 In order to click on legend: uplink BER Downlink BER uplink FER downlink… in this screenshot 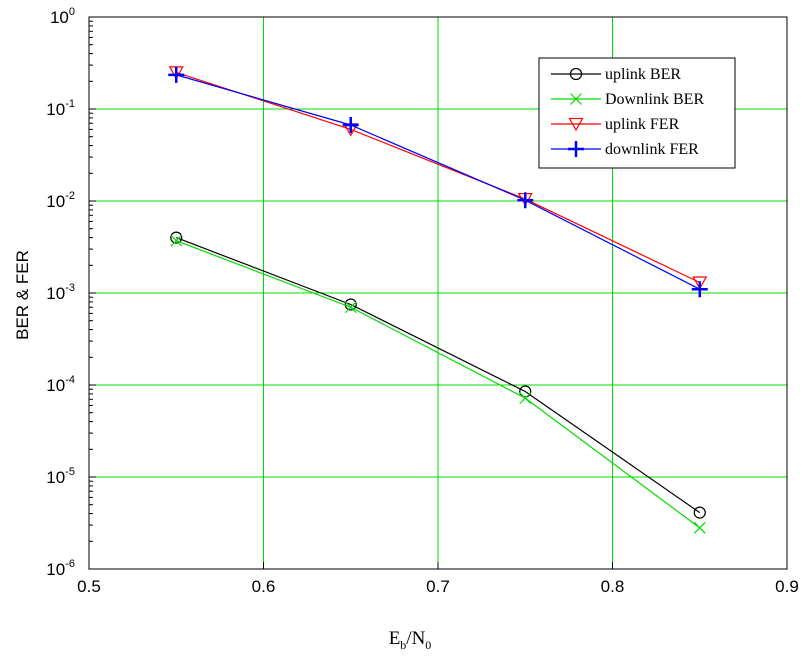, I will do `click(637, 113)`.